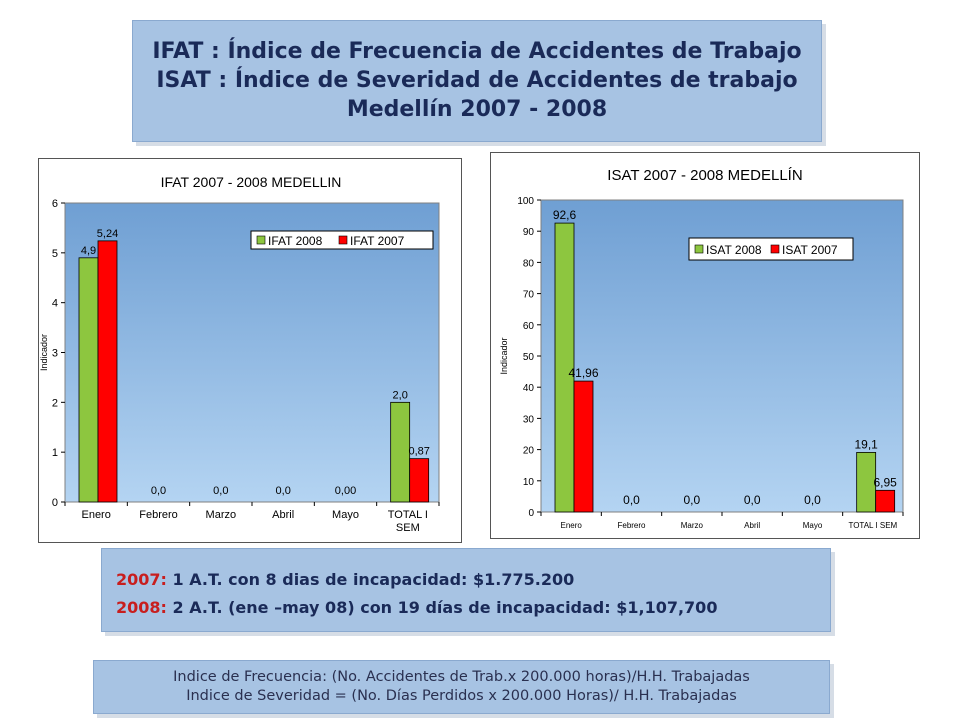 The height and width of the screenshot is (720, 960). What do you see at coordinates (55, 204) in the screenshot?
I see `y-tick-label: 6` at bounding box center [55, 204].